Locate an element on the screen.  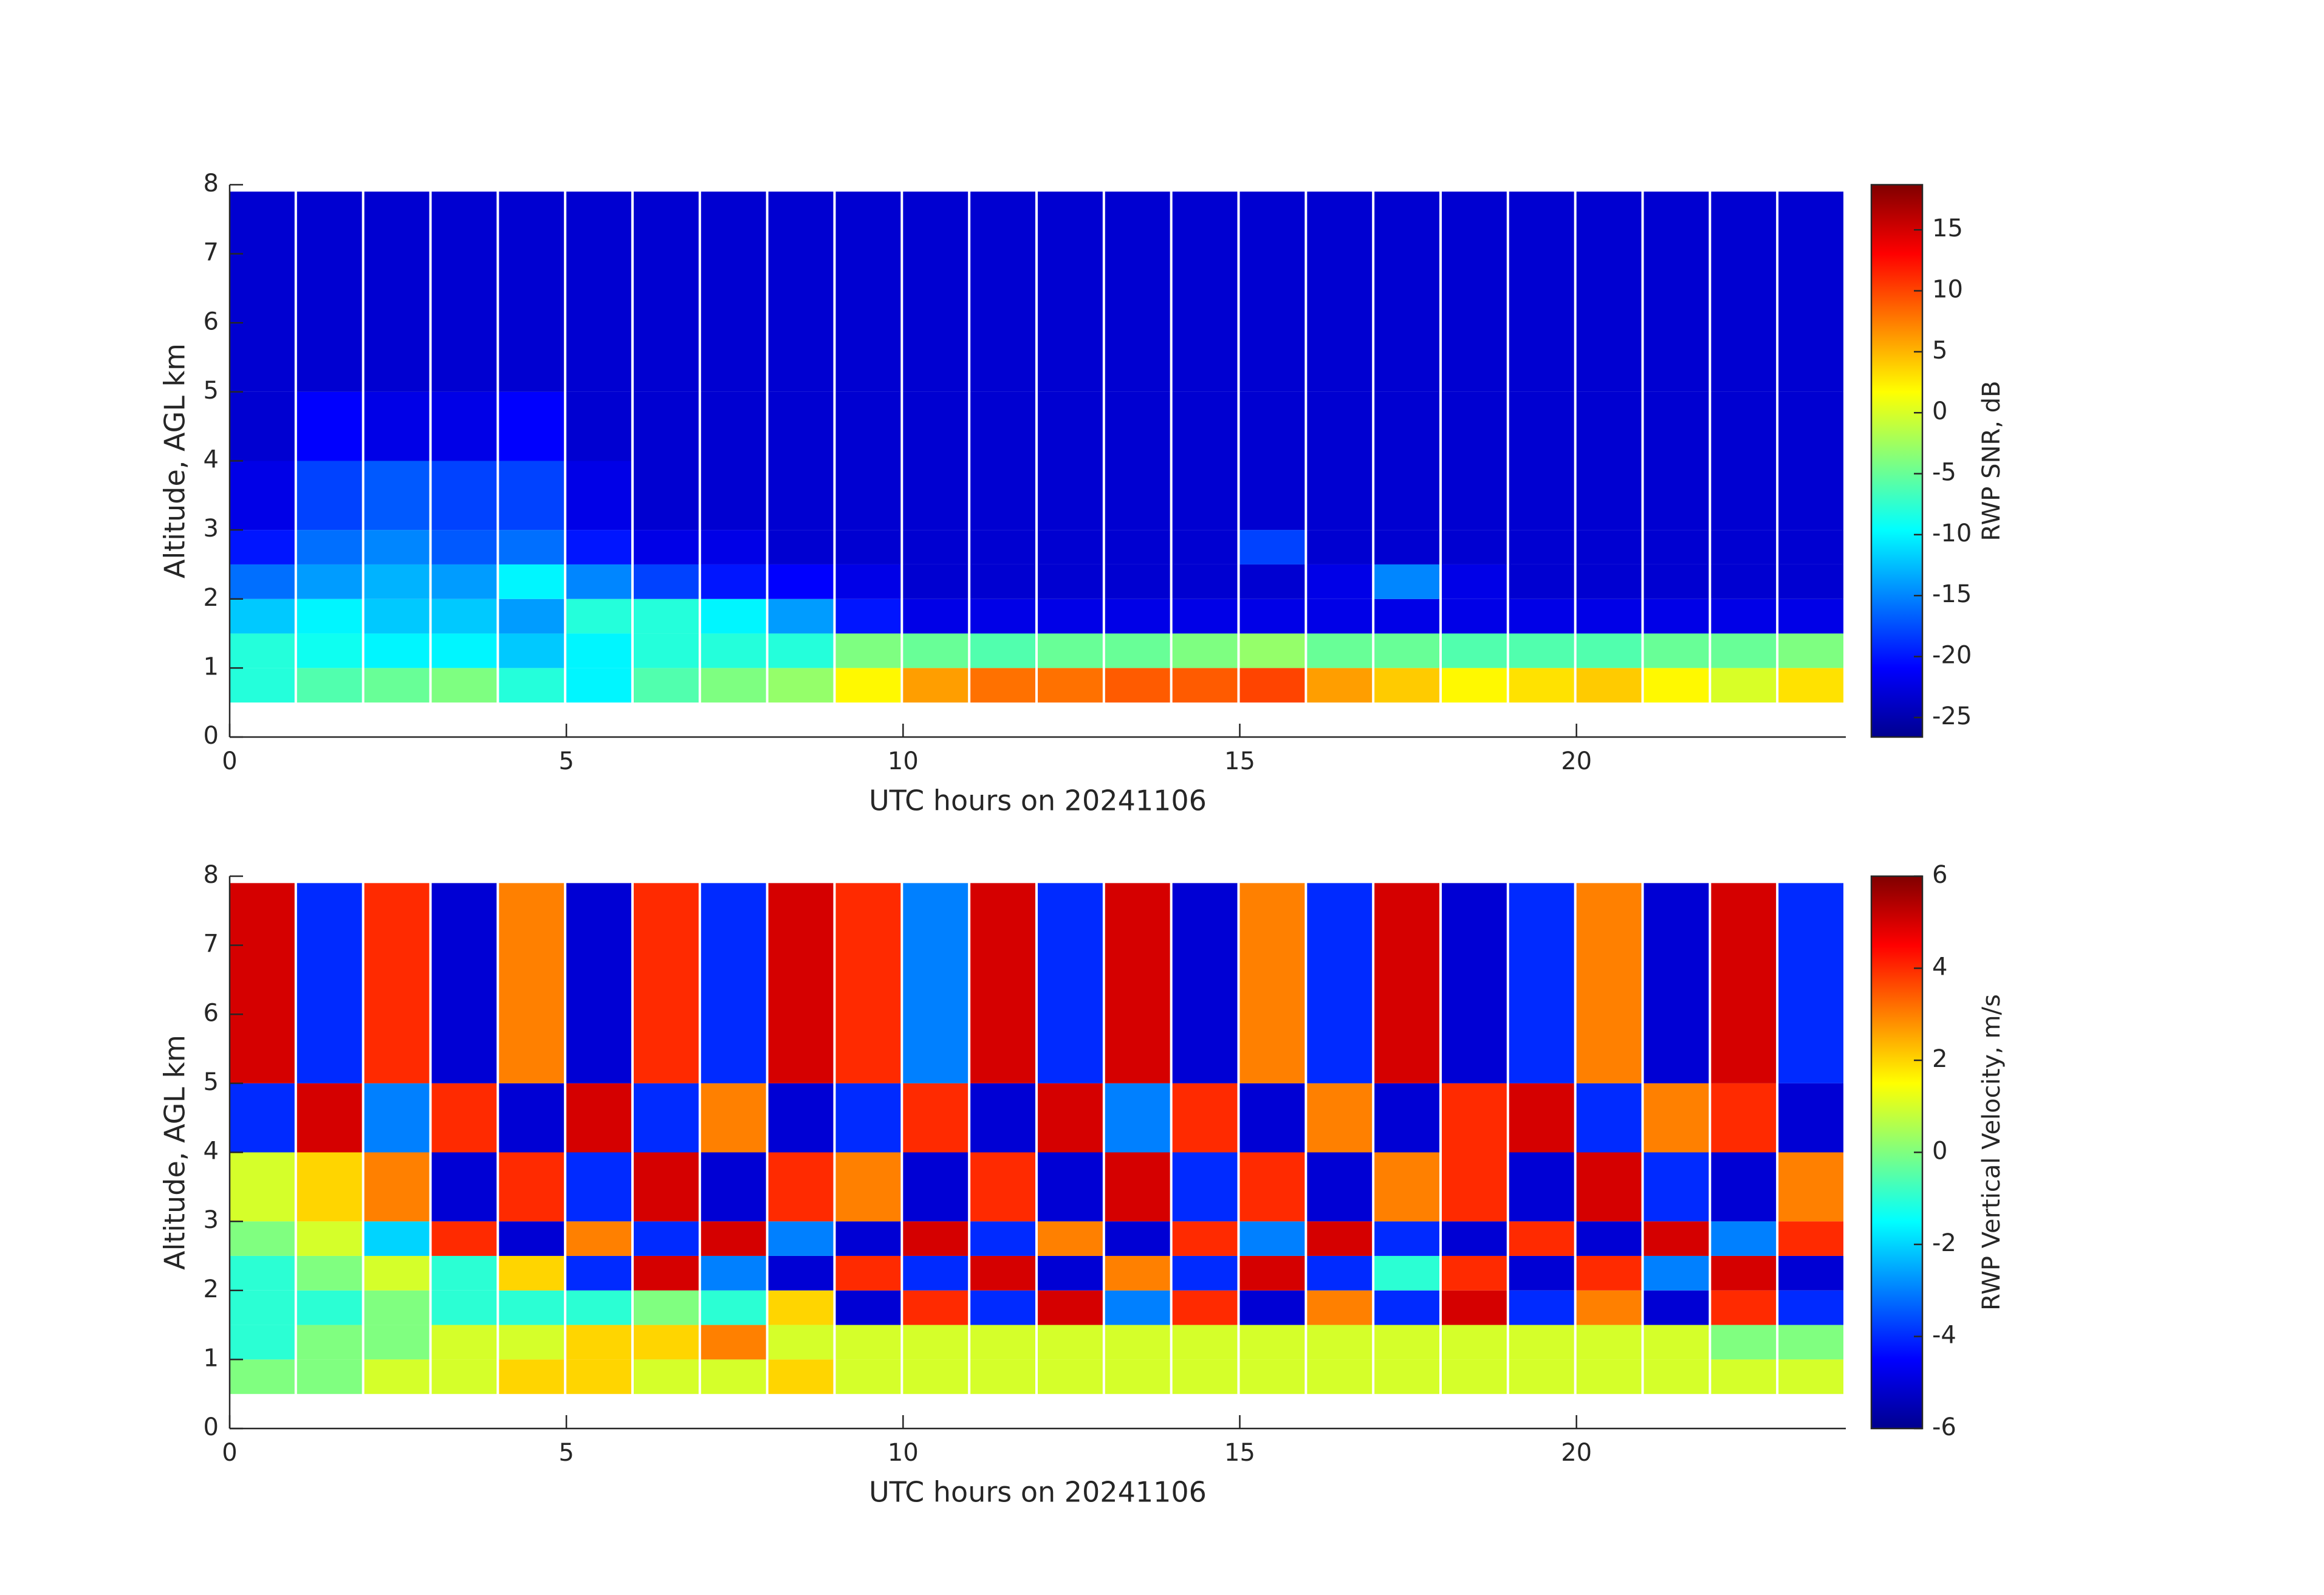
colorbar-tick-label: 10 is located at coordinates (1948, 290).